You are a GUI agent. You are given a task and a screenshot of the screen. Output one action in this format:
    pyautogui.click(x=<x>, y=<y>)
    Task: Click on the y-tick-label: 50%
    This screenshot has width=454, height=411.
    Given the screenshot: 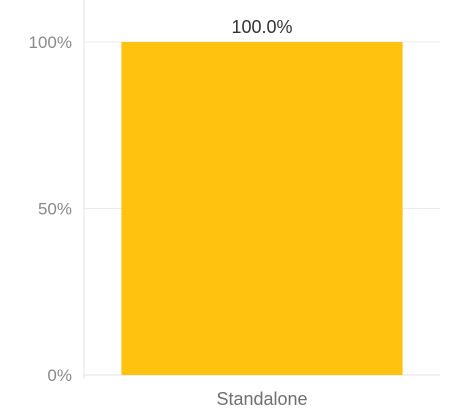 What is the action you would take?
    pyautogui.click(x=55, y=209)
    